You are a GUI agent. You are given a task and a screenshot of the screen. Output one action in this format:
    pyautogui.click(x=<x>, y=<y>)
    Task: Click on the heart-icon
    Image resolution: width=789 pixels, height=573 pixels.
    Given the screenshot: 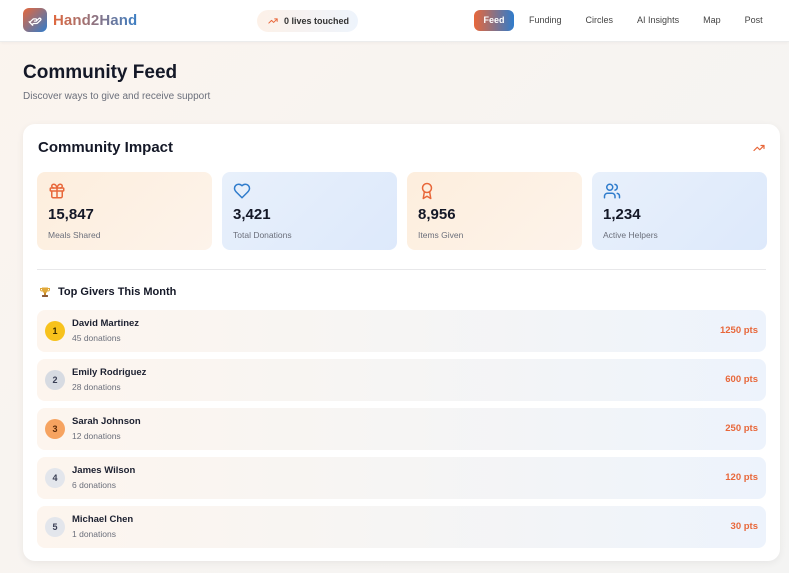 What is the action you would take?
    pyautogui.click(x=242, y=191)
    